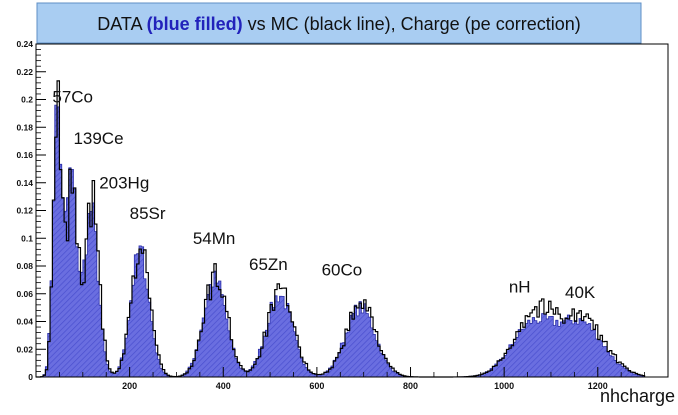 This screenshot has height=415, width=678. What do you see at coordinates (98, 138) in the screenshot?
I see `peak-label-139ce: 139Ce` at bounding box center [98, 138].